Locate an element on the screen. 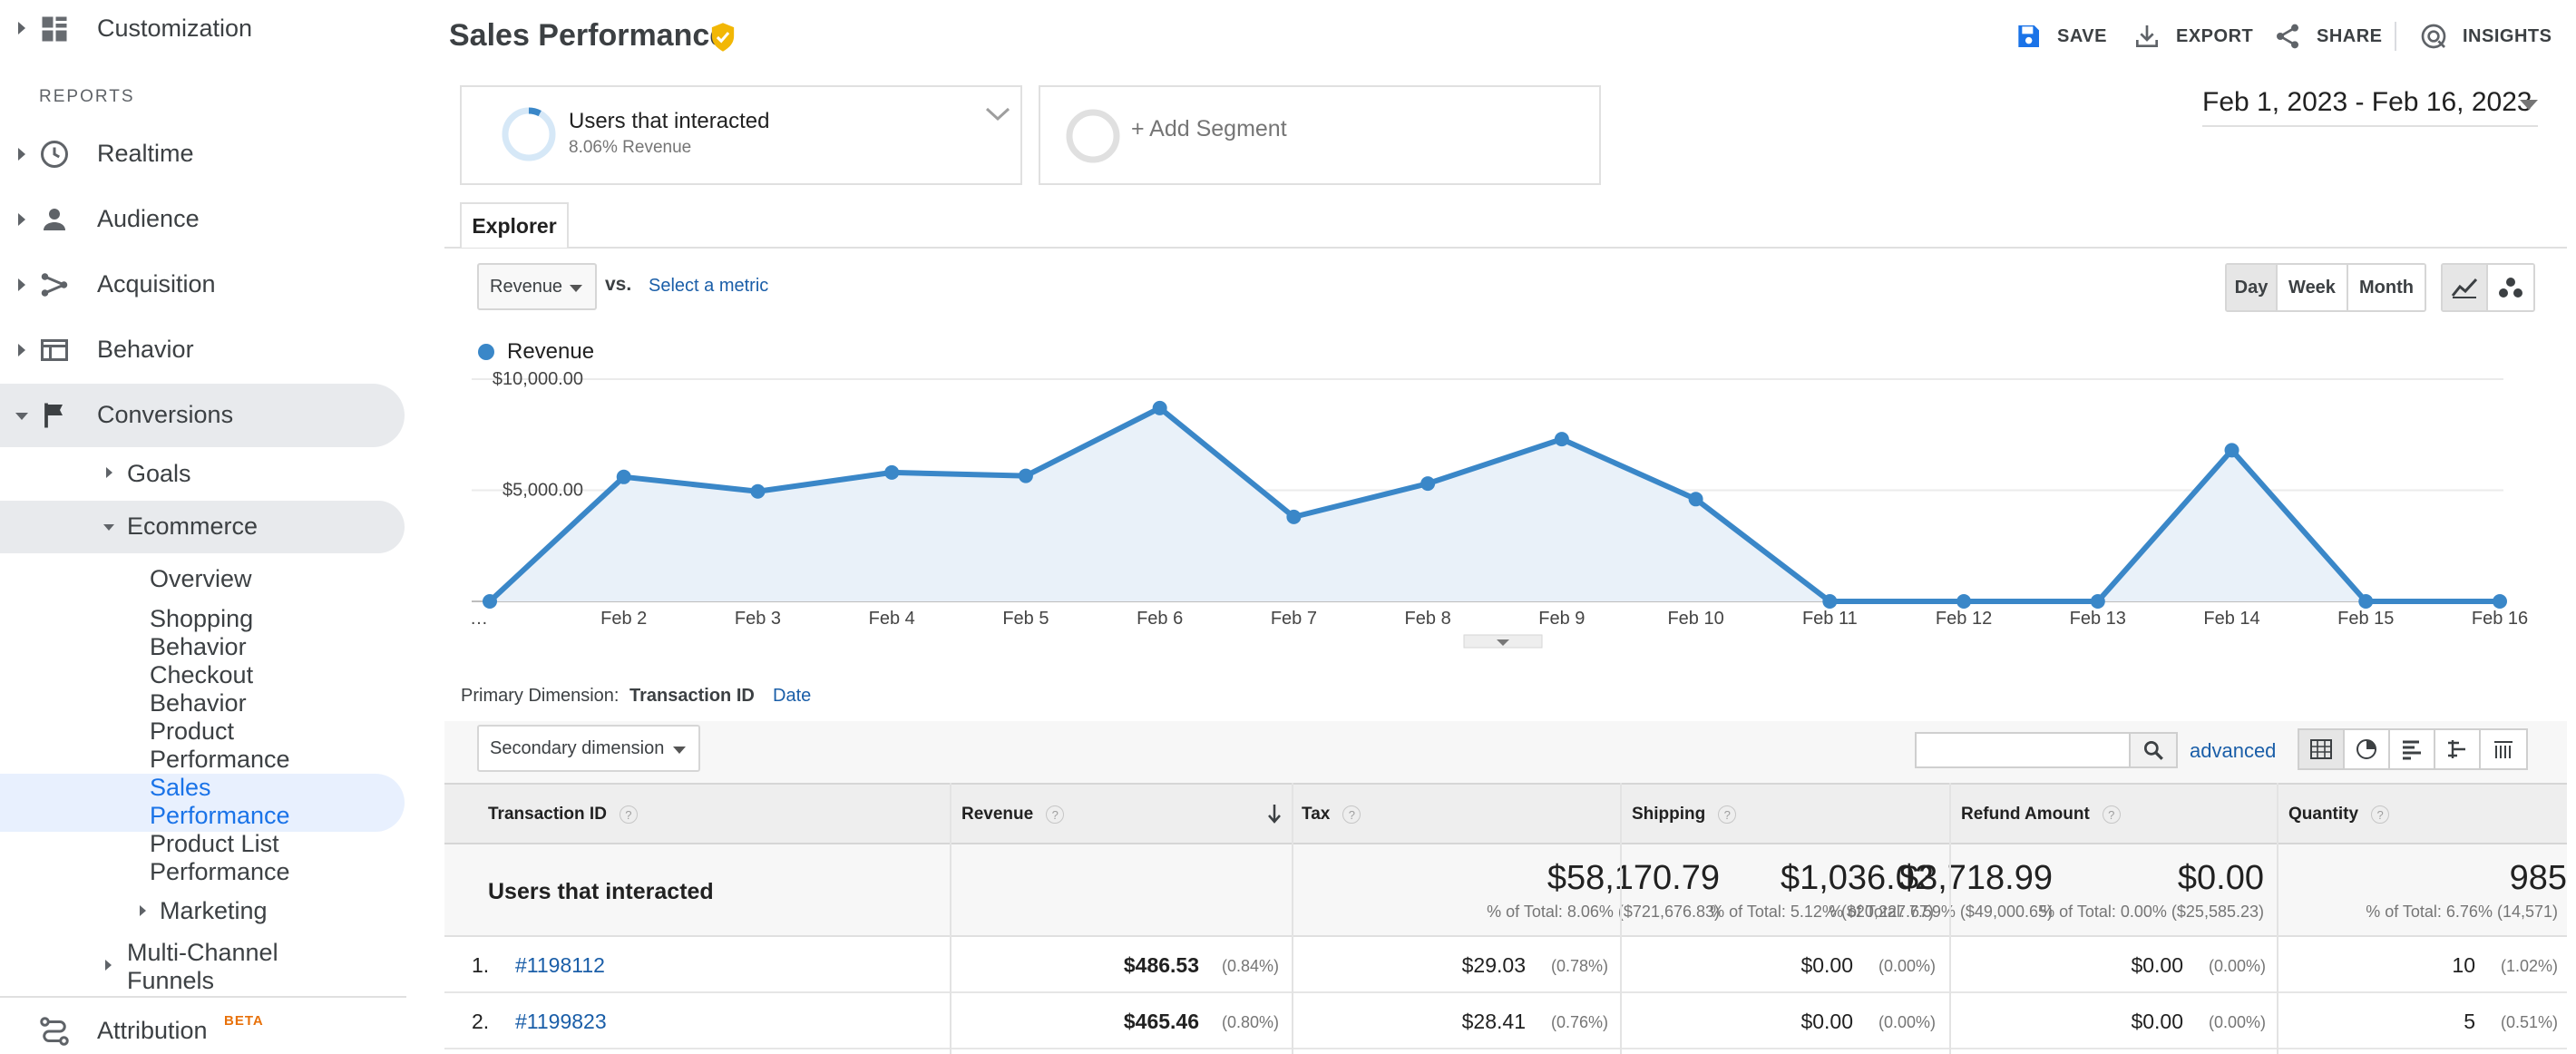 Image resolution: width=2576 pixels, height=1054 pixels. dashboard-icon is located at coordinates (54, 29).